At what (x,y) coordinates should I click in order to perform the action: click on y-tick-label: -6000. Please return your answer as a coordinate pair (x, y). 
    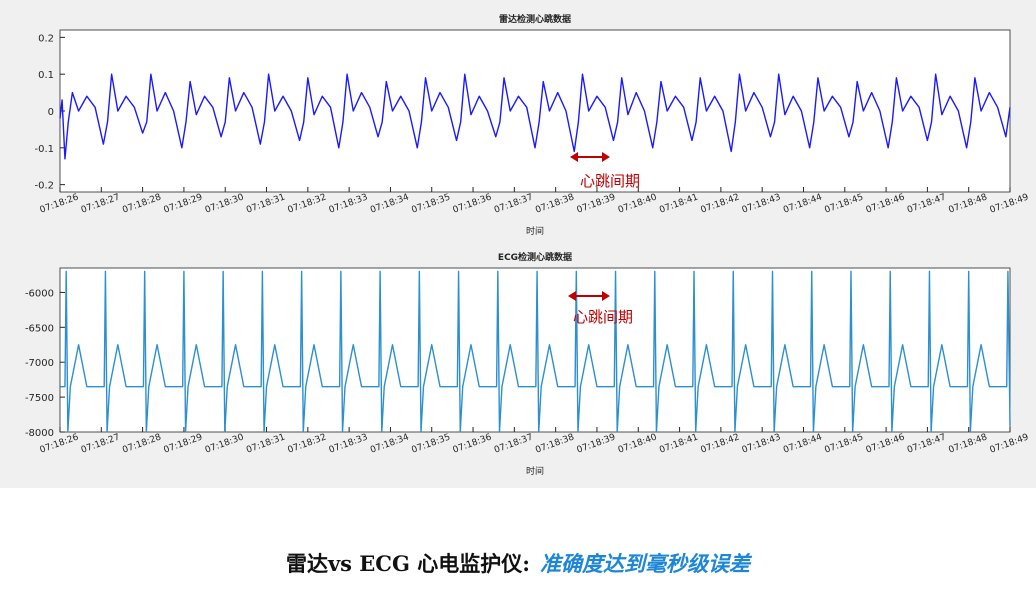
    Looking at the image, I should click on (39, 293).